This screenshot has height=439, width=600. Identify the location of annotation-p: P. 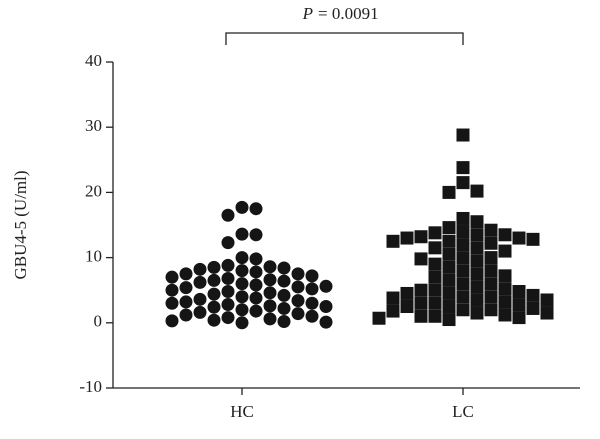
(307, 13).